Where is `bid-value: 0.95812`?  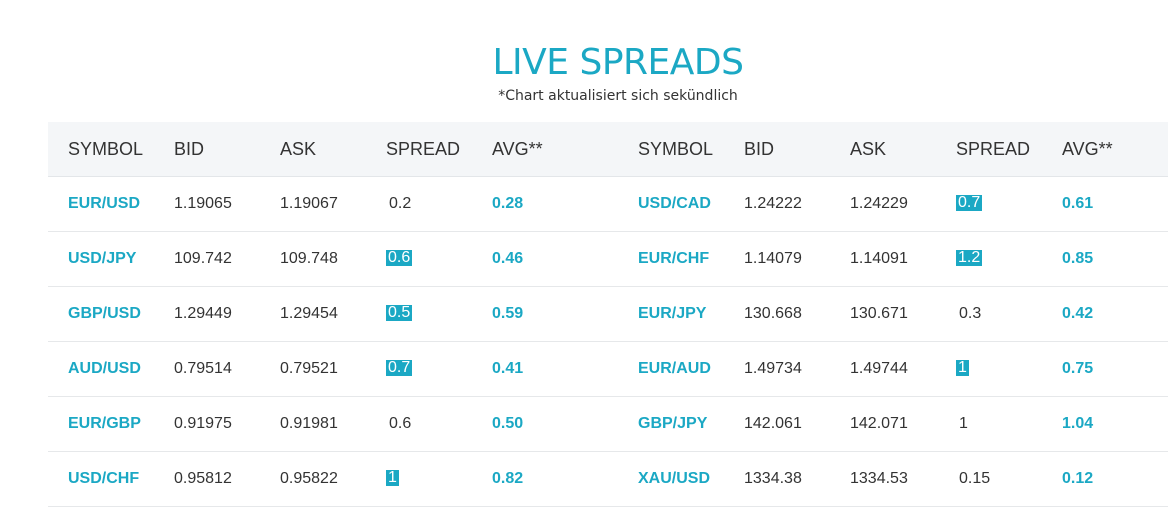
bid-value: 0.95812 is located at coordinates (203, 478).